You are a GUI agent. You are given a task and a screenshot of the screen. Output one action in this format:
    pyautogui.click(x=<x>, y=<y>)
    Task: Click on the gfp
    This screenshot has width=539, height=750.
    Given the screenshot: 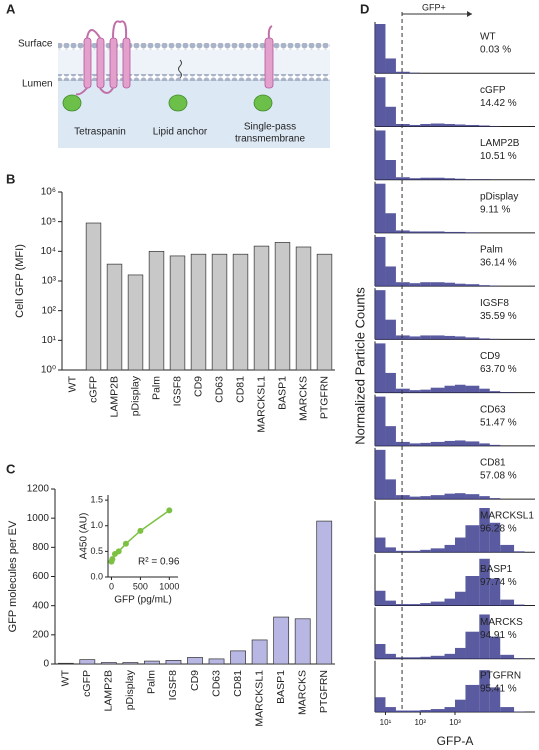 What is the action you would take?
    pyautogui.click(x=167, y=103)
    